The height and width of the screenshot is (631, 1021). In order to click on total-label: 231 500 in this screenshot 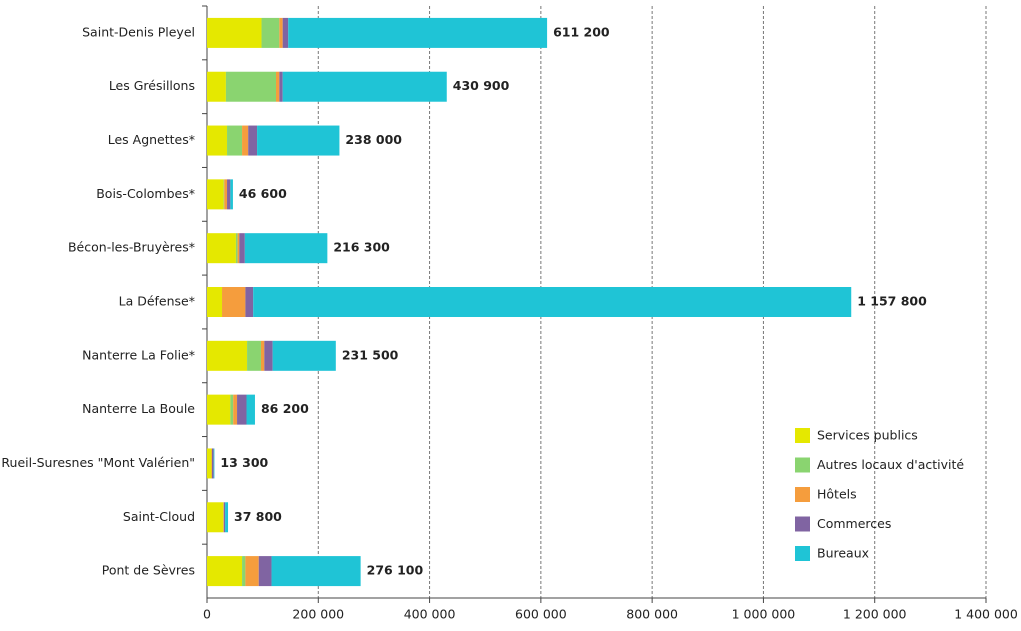, I will do `click(370, 354)`.